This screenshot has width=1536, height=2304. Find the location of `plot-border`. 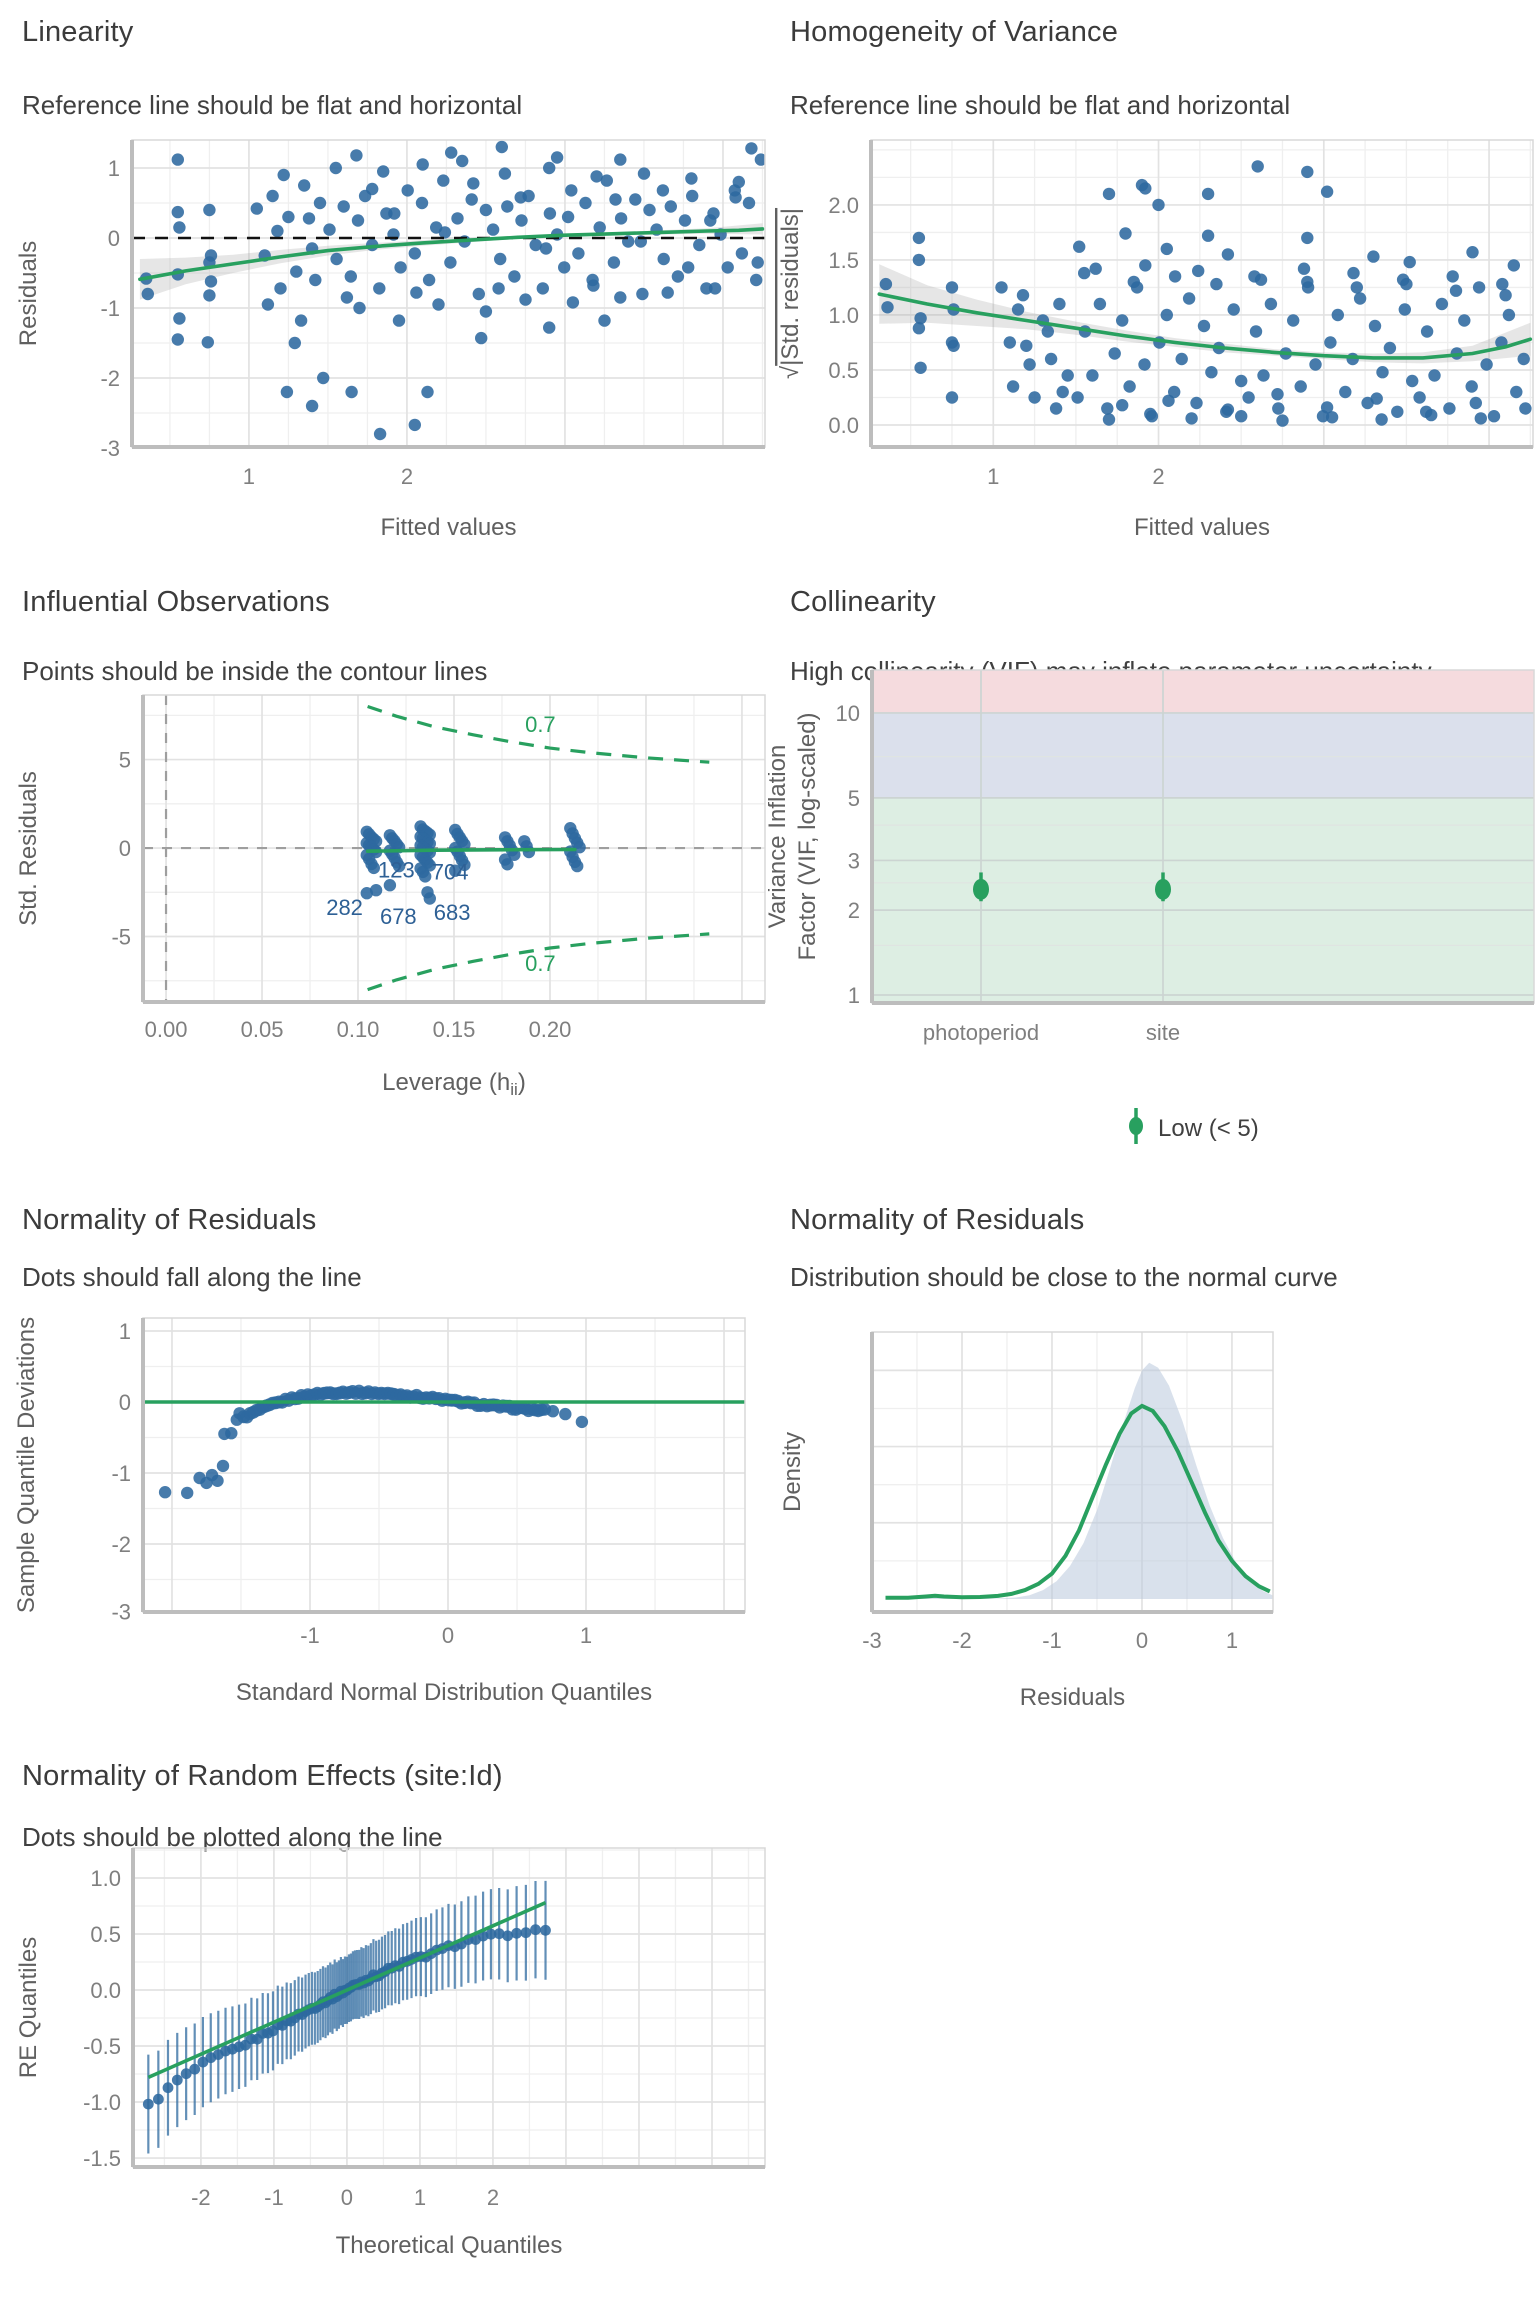

plot-border is located at coordinates (449, 2007).